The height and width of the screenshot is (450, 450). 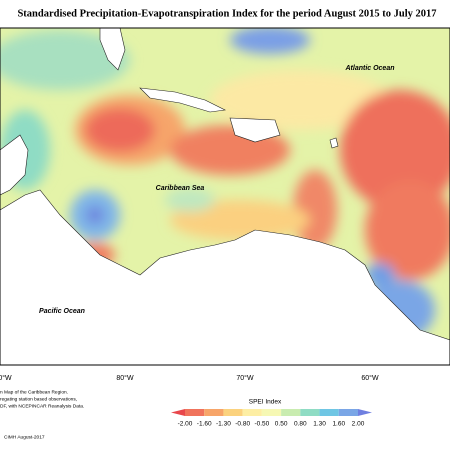 What do you see at coordinates (185, 424) in the screenshot?
I see `legend-tick-label: -2.00` at bounding box center [185, 424].